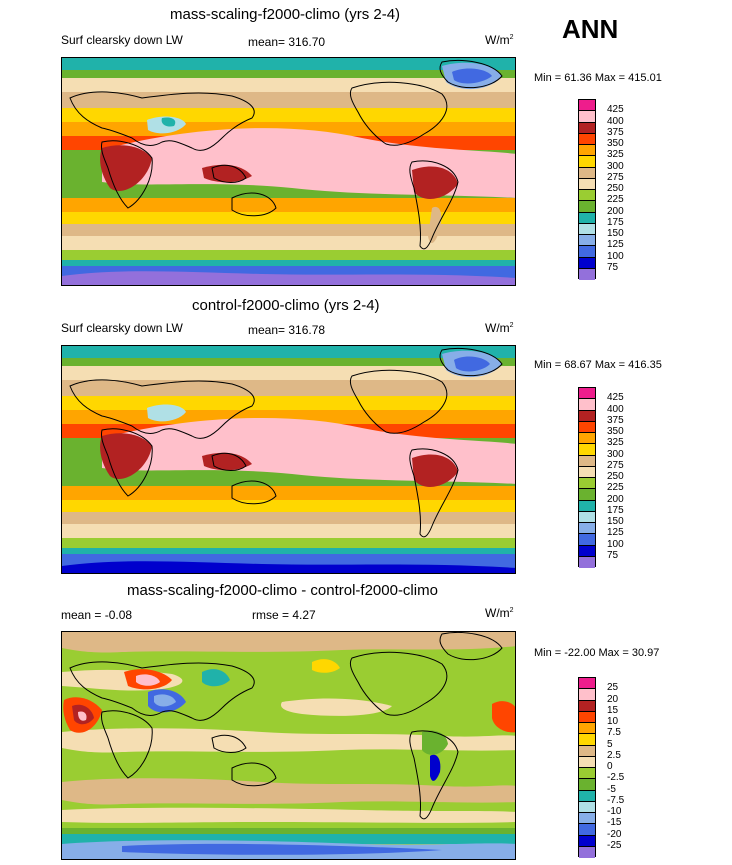  I want to click on panel-1-minmax: Min = 61.36 Max = 415.01, so click(598, 78).